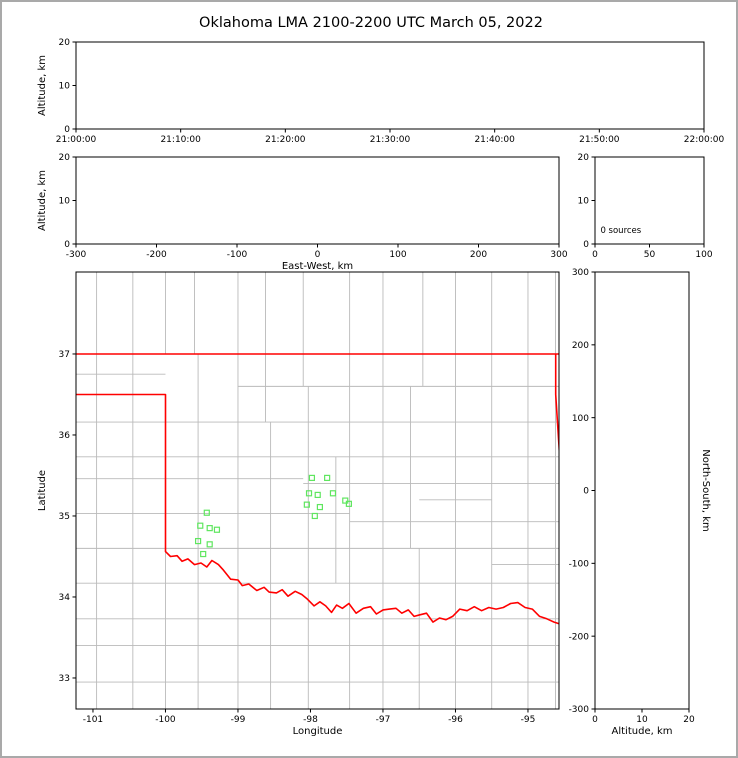  I want to click on x-tick-label: 300, so click(558, 255).